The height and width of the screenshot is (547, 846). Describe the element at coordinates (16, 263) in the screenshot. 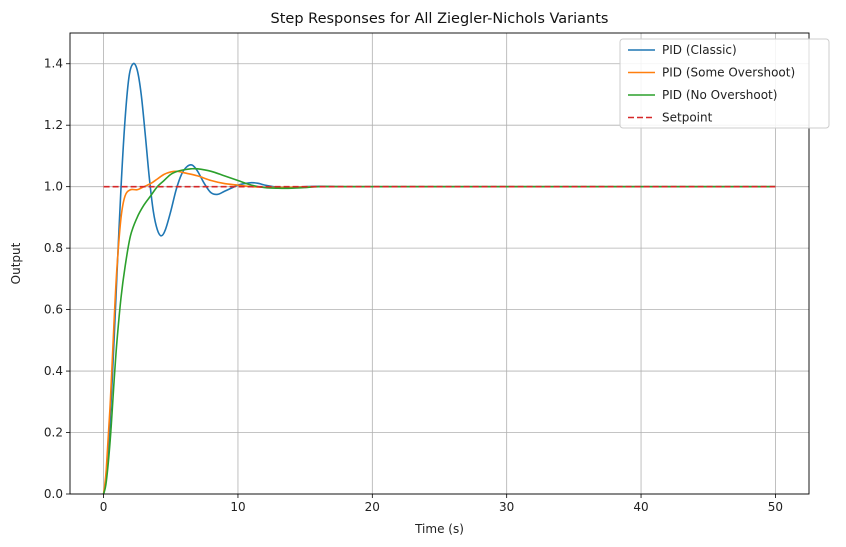

I see `y-axis-label: Output` at that location.